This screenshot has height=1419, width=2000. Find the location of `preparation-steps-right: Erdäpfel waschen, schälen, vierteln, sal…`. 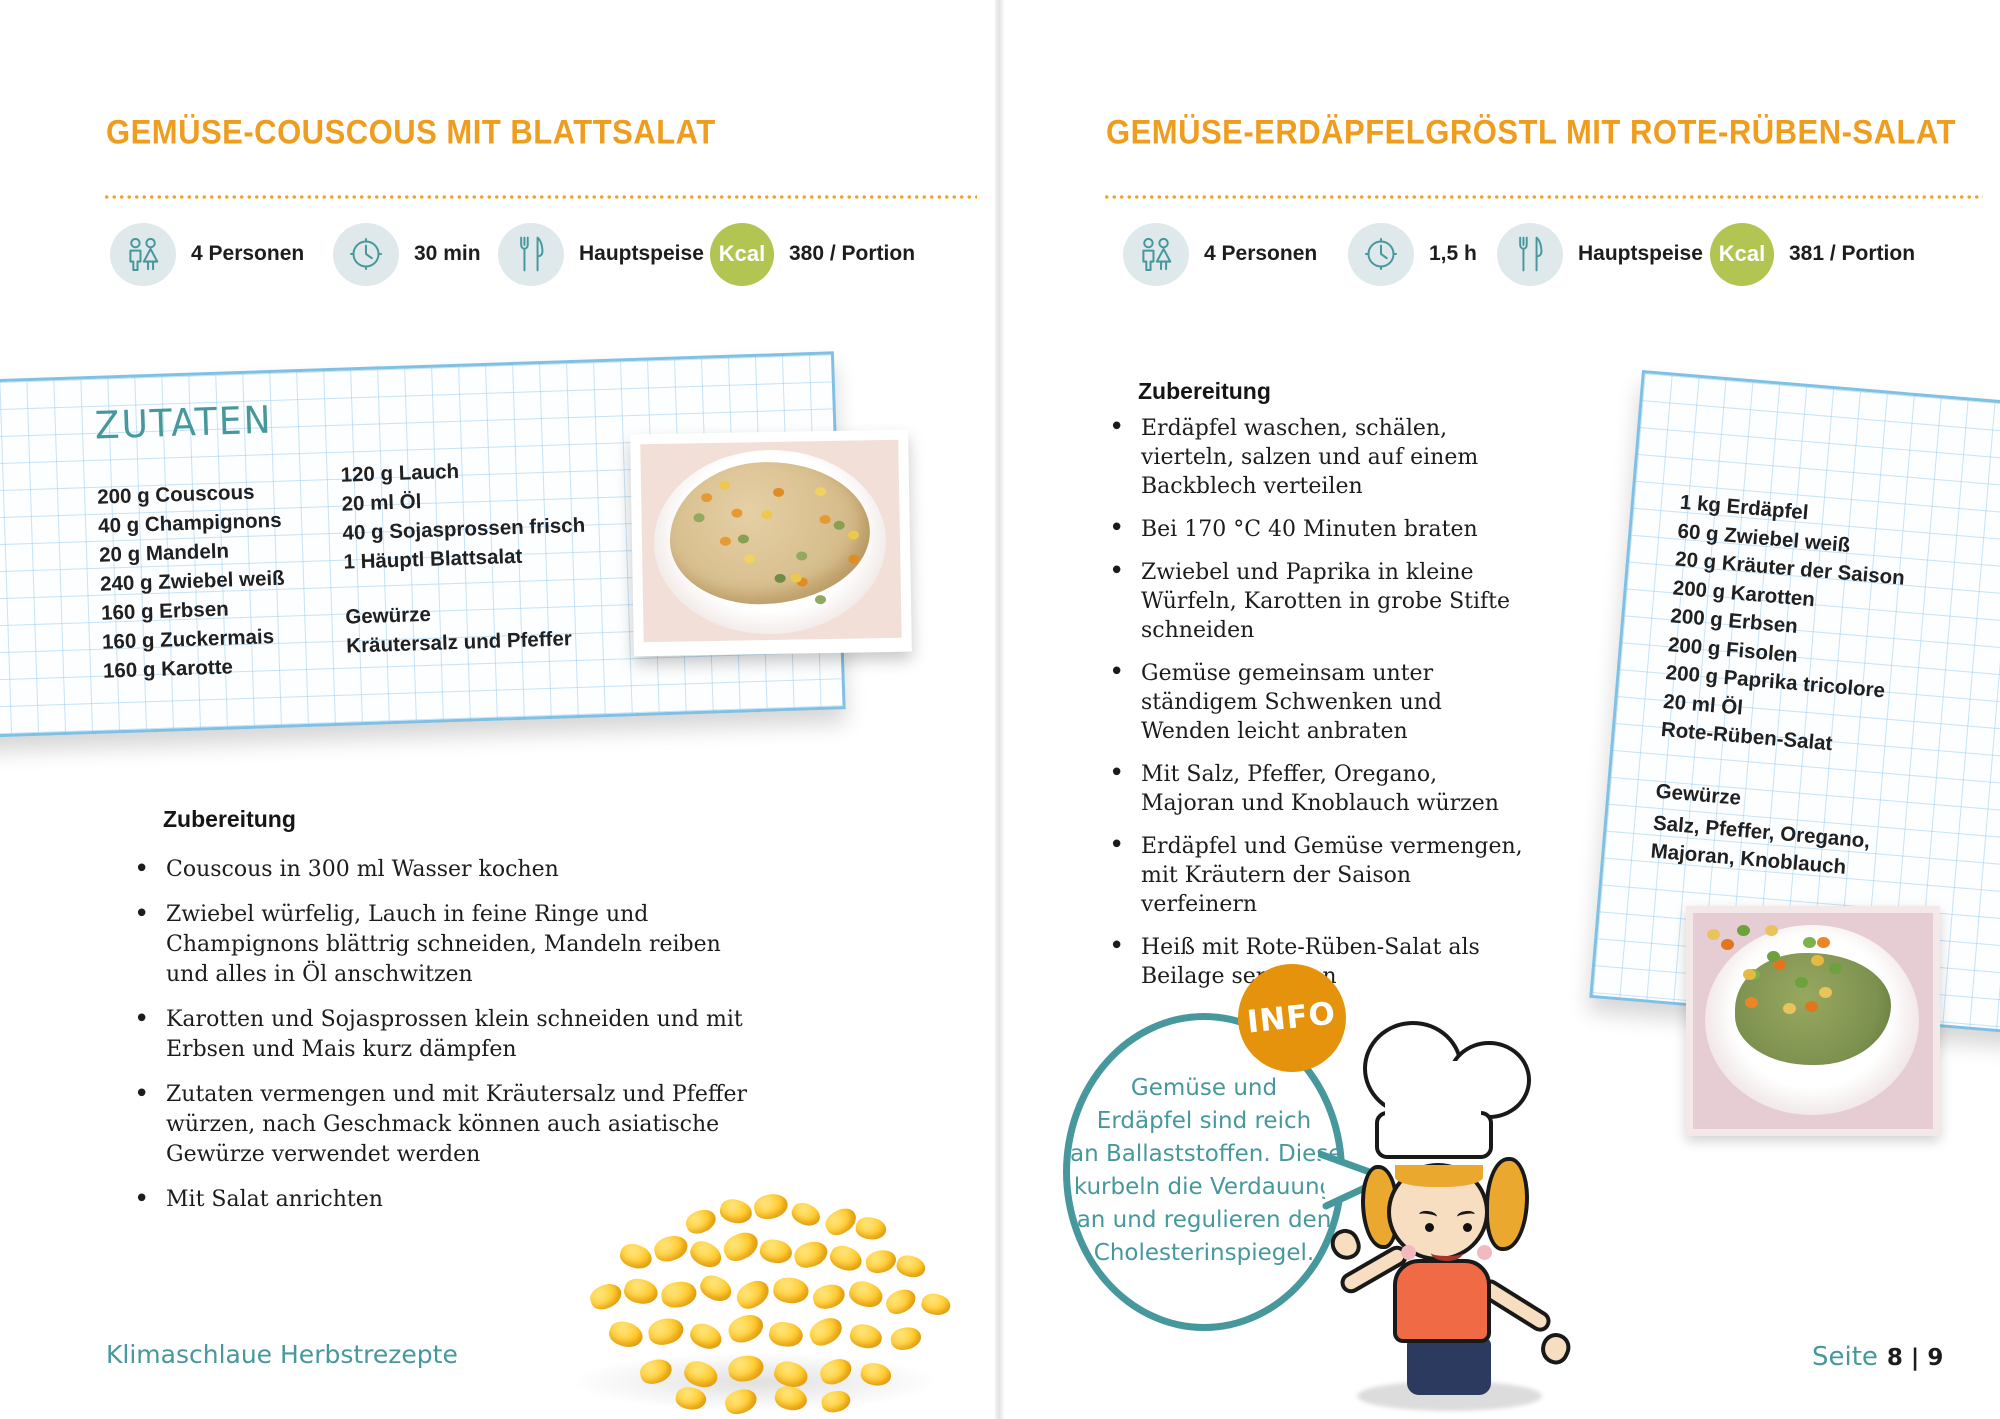

preparation-steps-right: Erdäpfel waschen, schälen, vierteln, sal… is located at coordinates (1319, 709).